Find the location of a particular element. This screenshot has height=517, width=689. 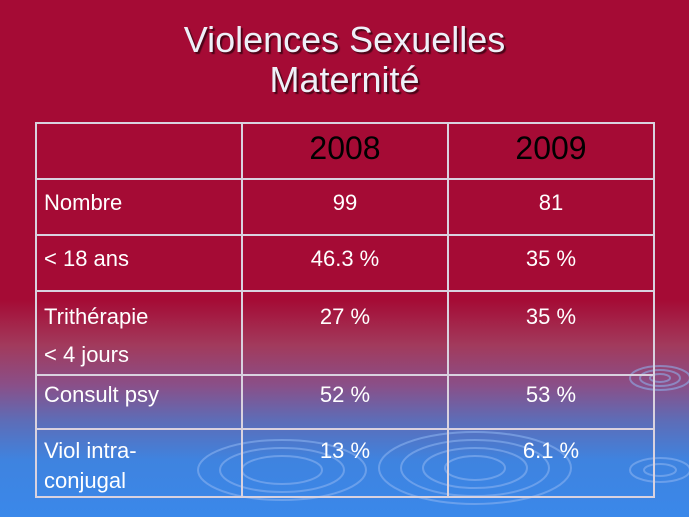

cell-2008: 52 % is located at coordinates (345, 402).